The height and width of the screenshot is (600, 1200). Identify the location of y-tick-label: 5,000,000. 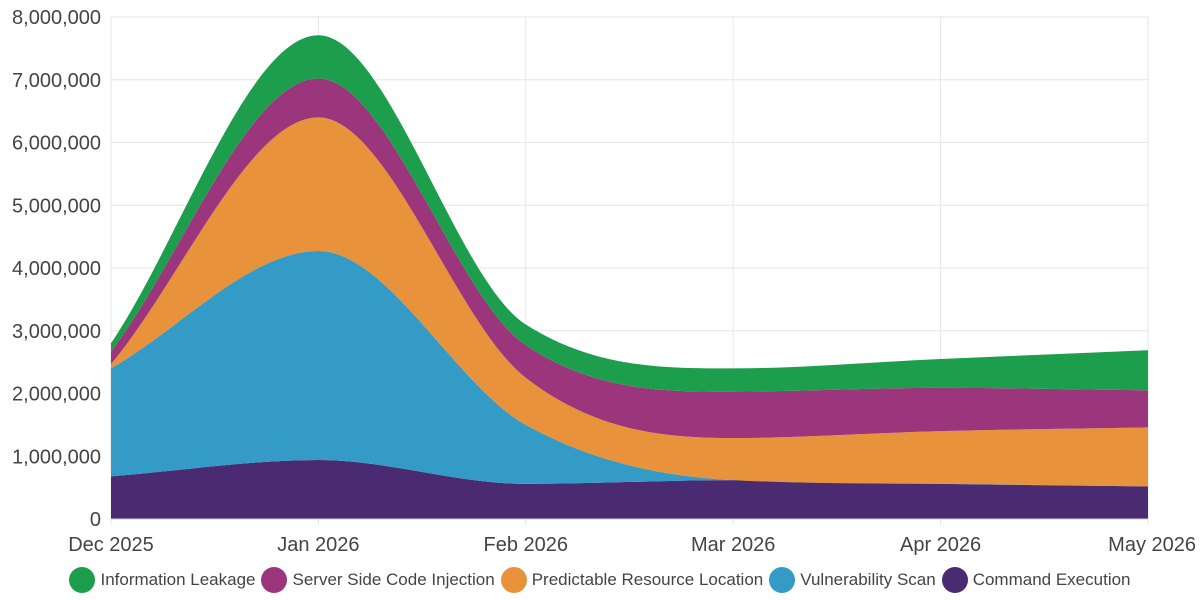
(56, 206).